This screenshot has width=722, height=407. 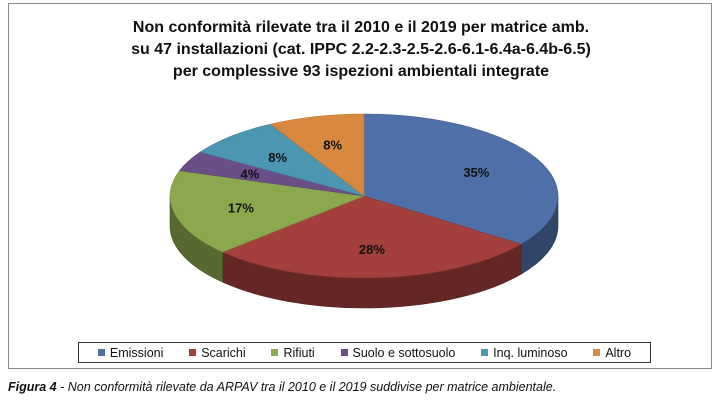 What do you see at coordinates (241, 208) in the screenshot?
I see `data-label-rifiuti: 17%` at bounding box center [241, 208].